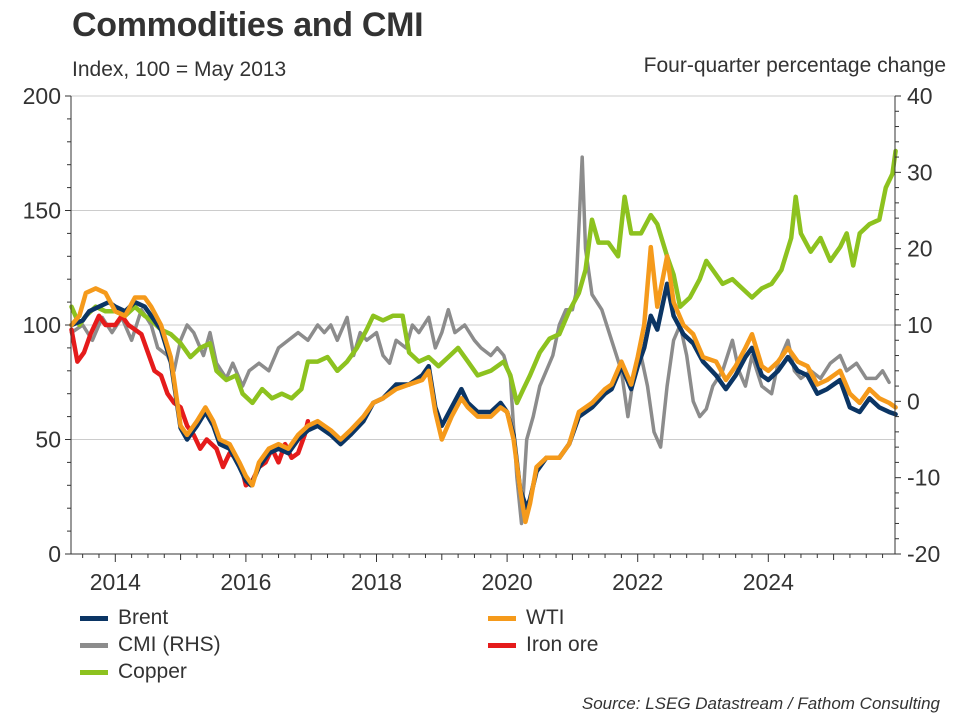 The height and width of the screenshot is (720, 960). I want to click on left-tick-label: 150, so click(42, 211).